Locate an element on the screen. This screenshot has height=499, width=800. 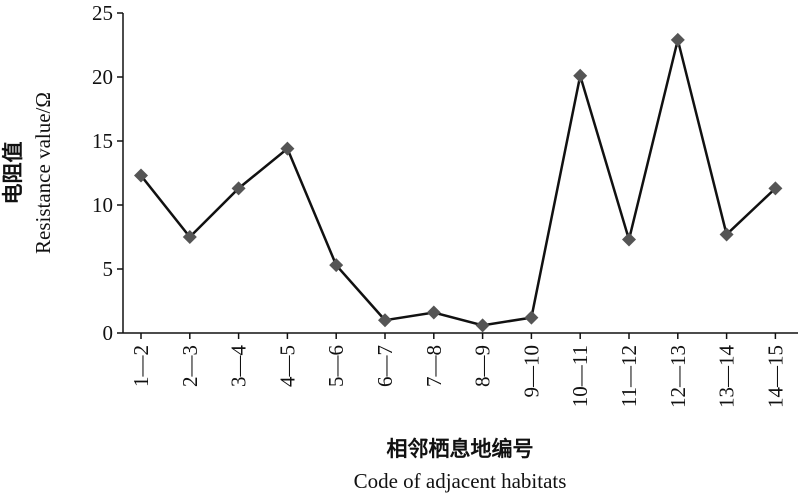
x-tick-label: 11—12 is located at coordinates (629, 376).